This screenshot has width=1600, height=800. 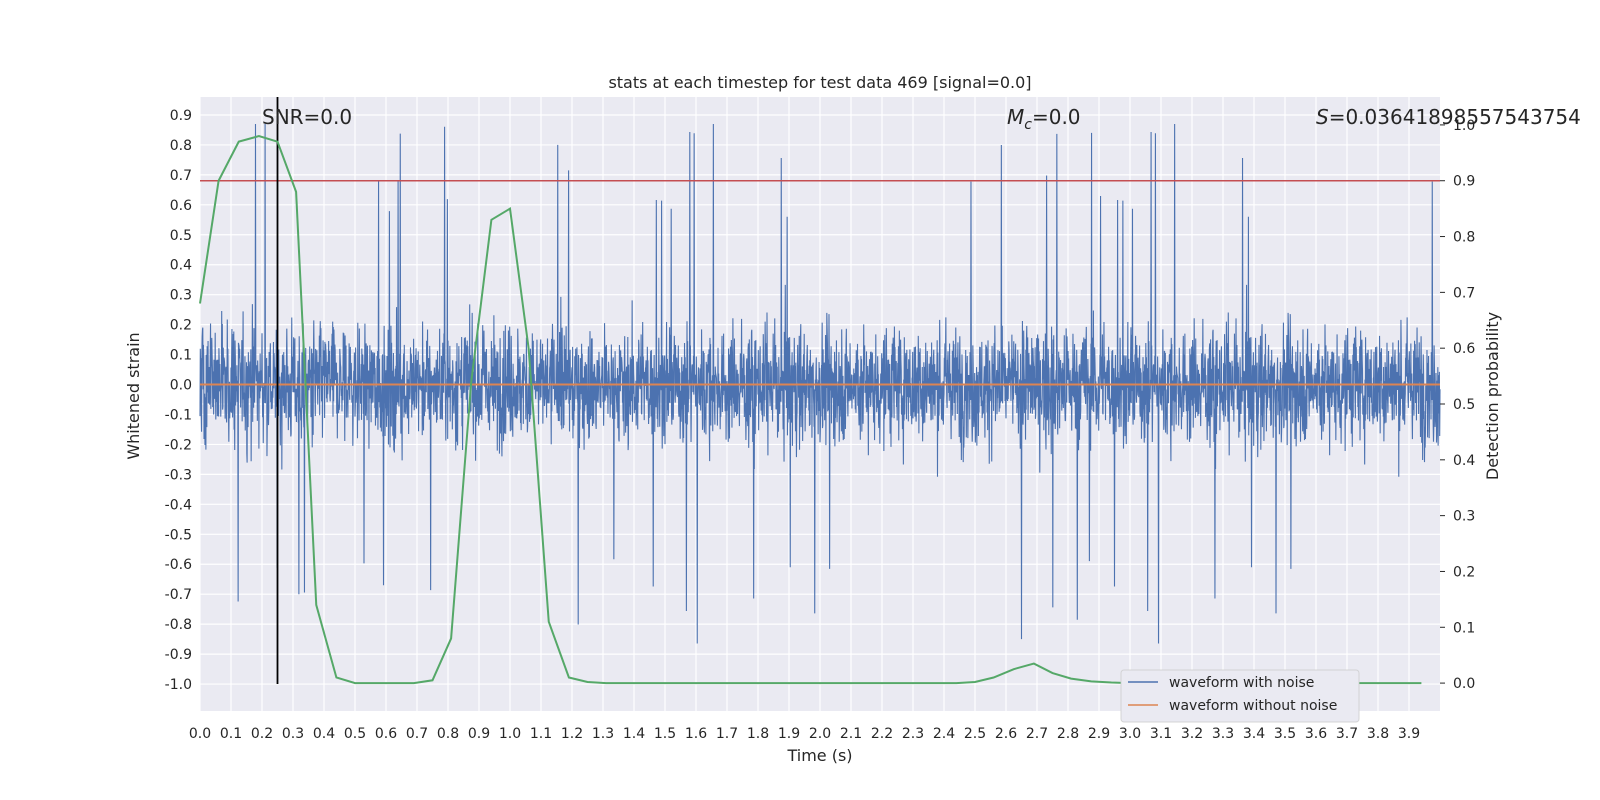 I want to click on score-value: =0.03641898557543754, so click(x=1455, y=117).